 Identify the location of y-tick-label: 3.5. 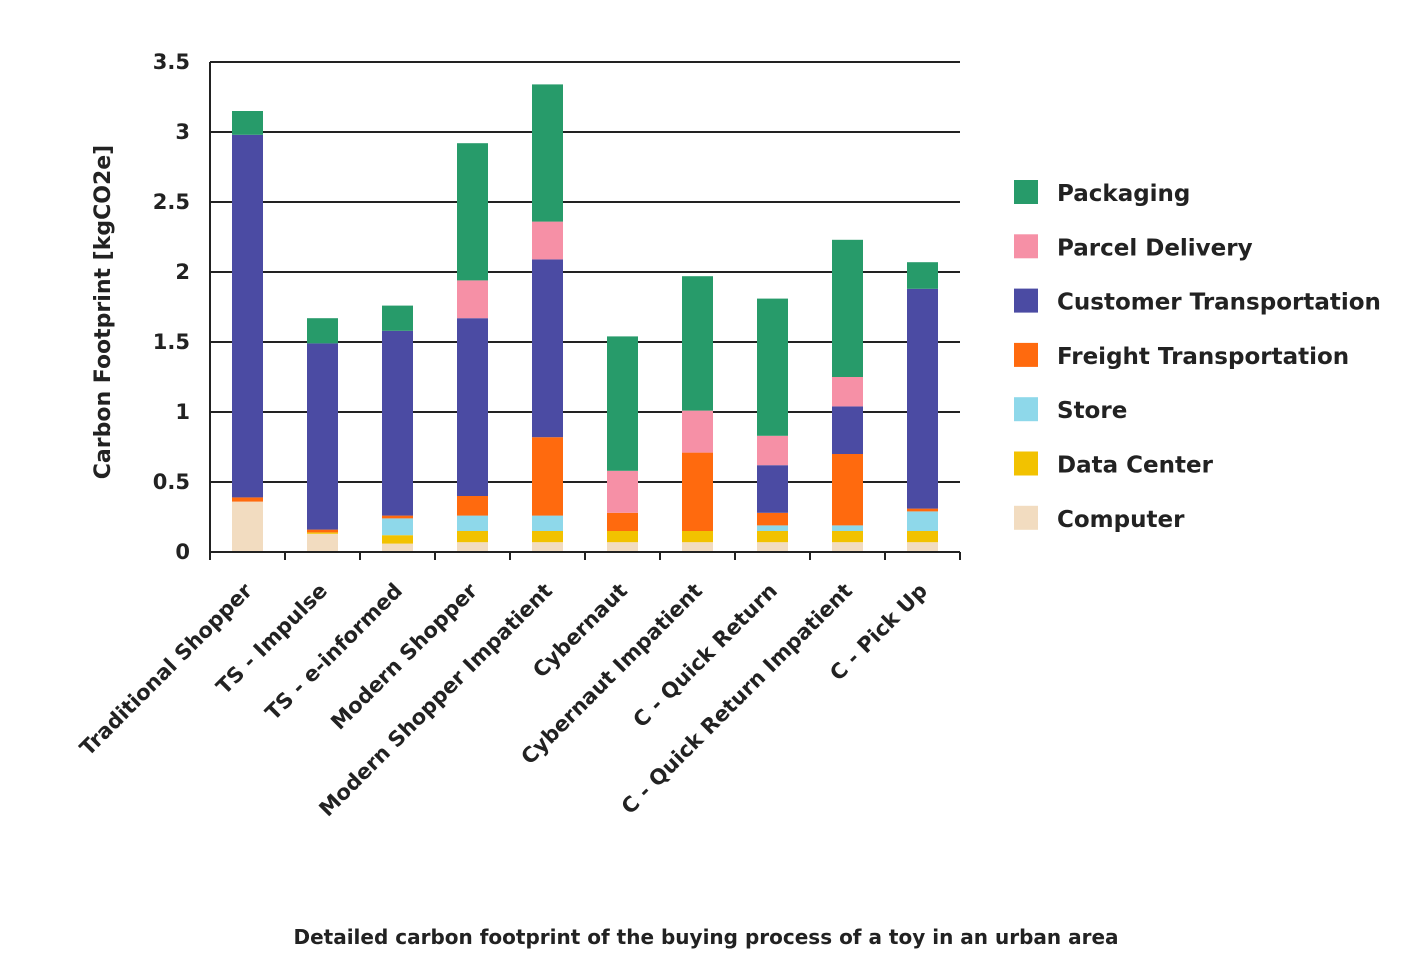
(171, 62).